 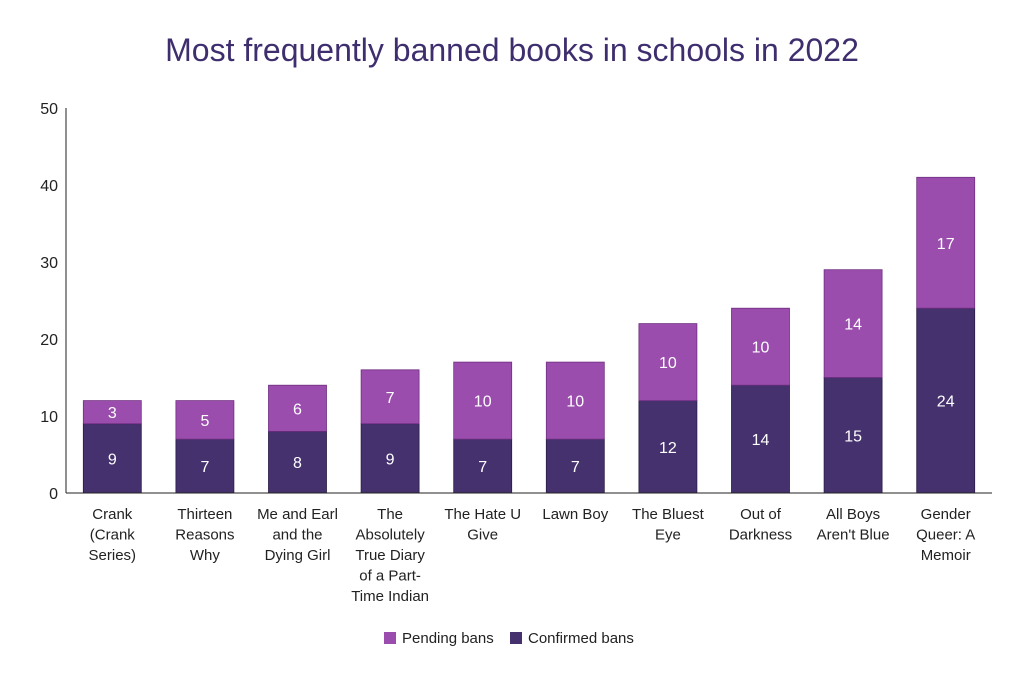 I want to click on y-tick-label: 40, so click(x=49, y=186).